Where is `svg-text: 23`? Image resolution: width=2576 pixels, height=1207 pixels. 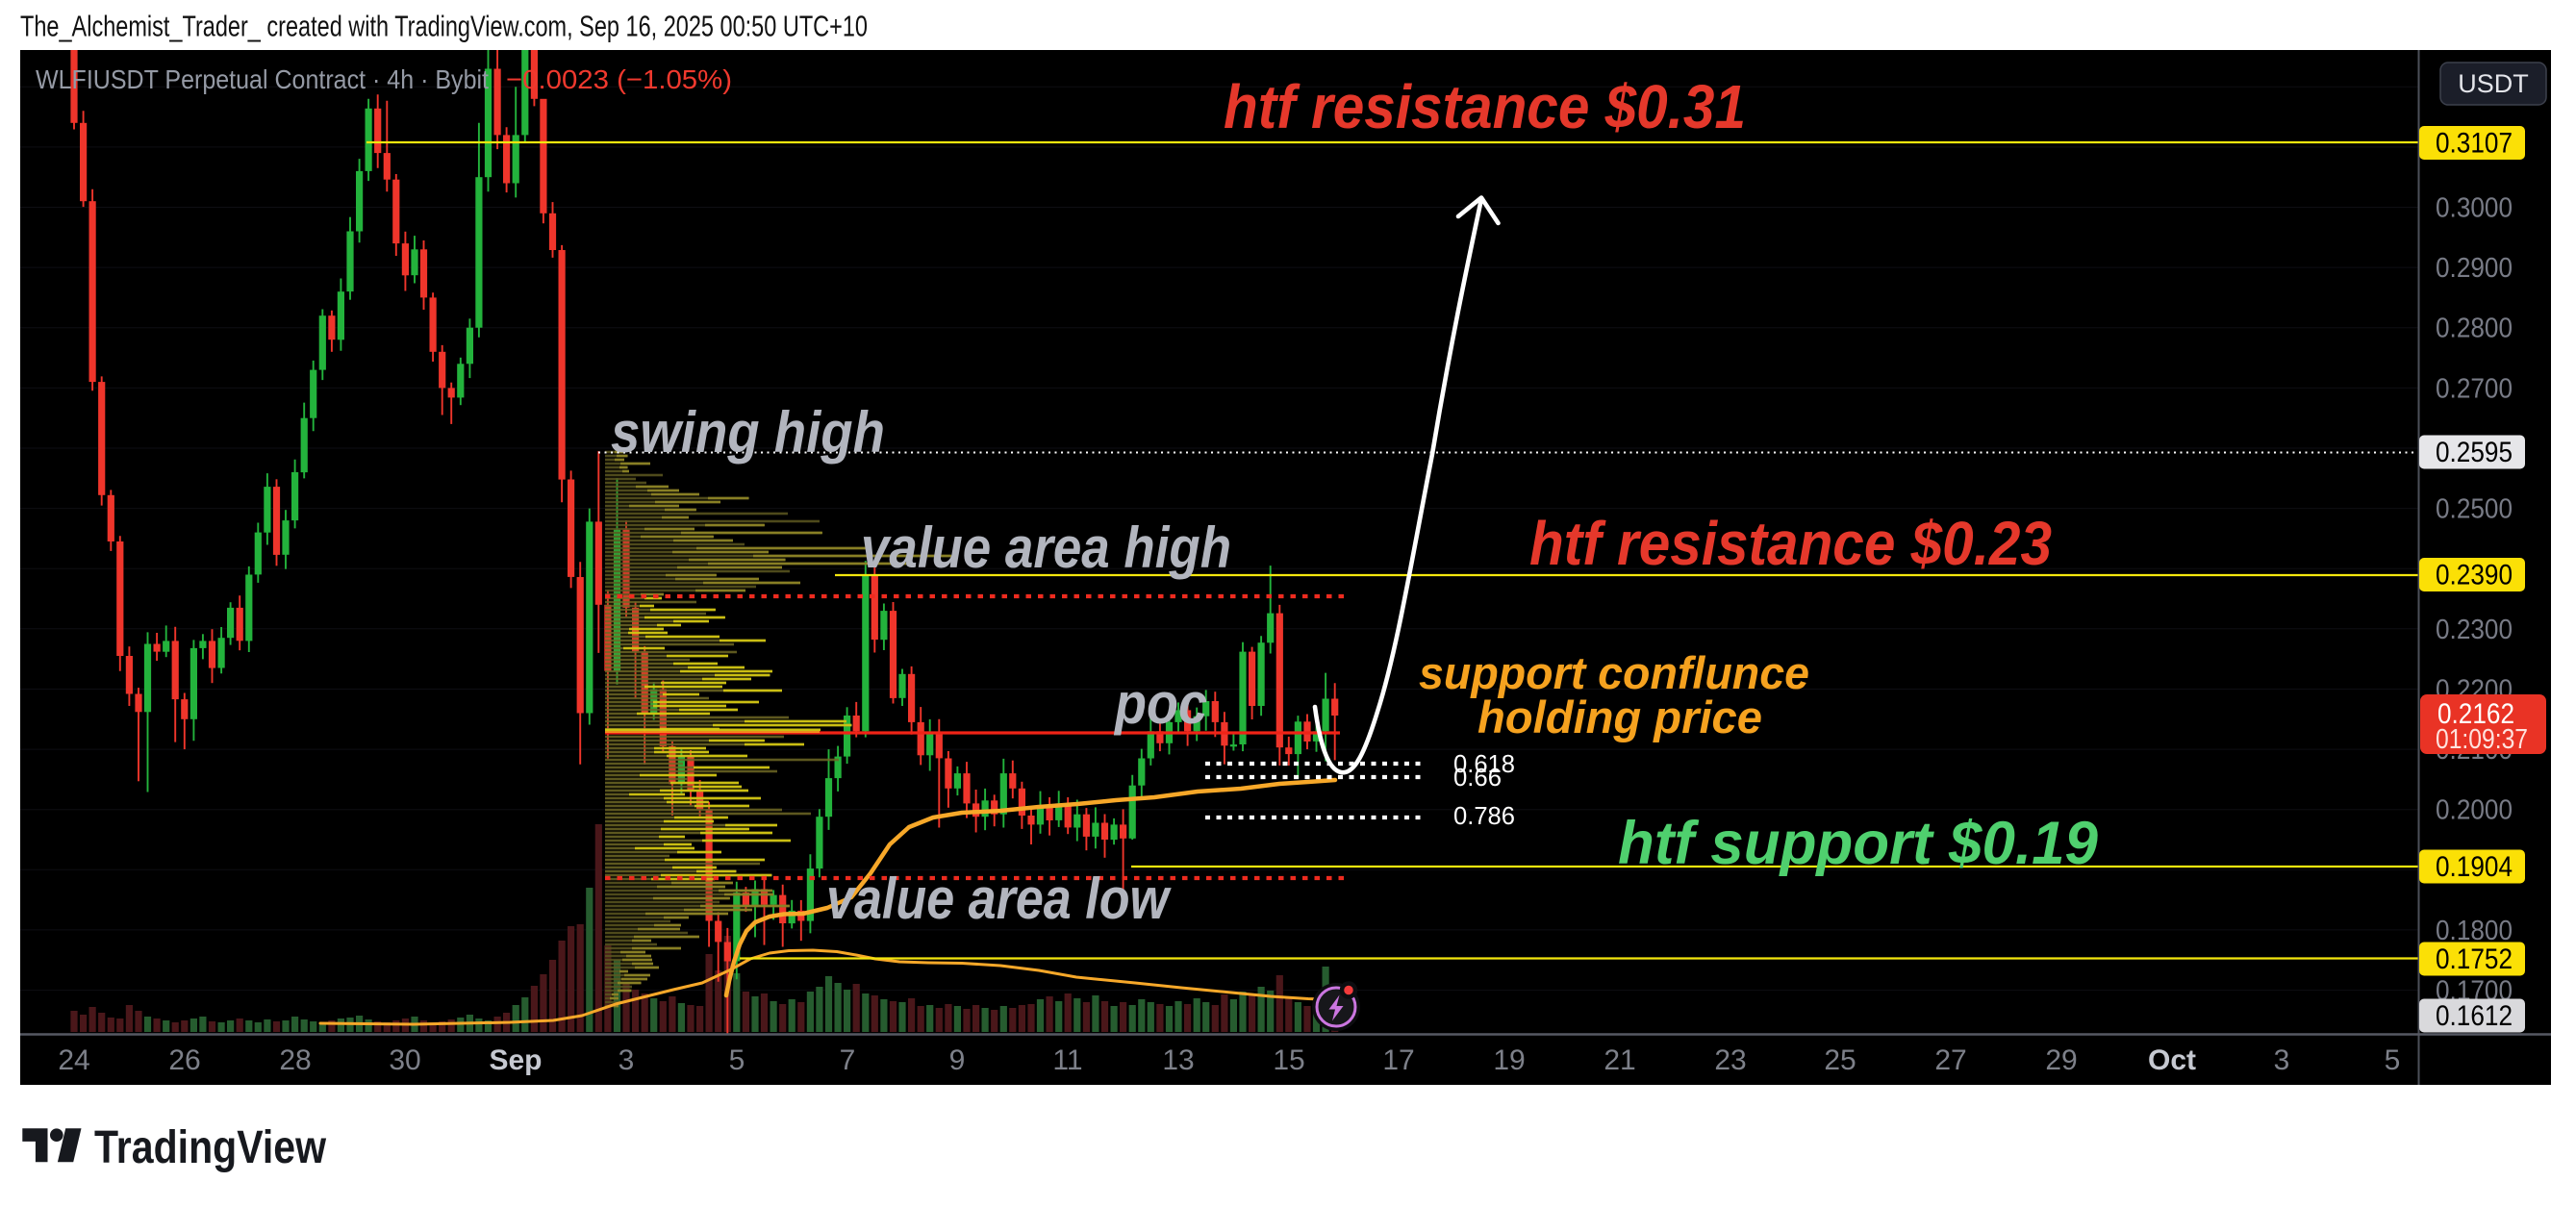
svg-text: 23 is located at coordinates (1730, 1060).